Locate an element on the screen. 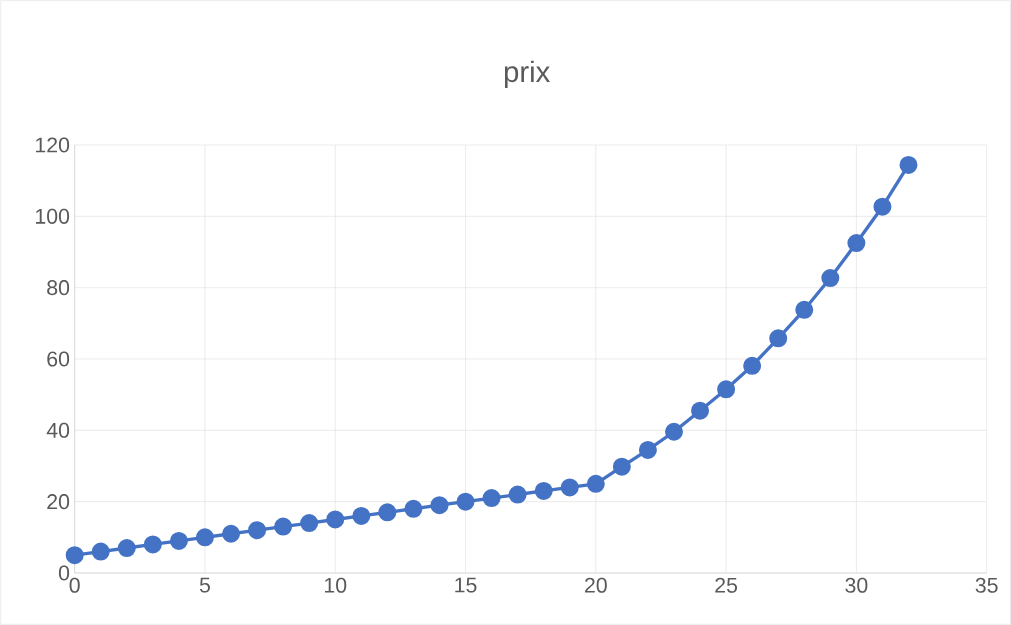 This screenshot has width=1011, height=625. y-tick-label: 120 is located at coordinates (53, 145).